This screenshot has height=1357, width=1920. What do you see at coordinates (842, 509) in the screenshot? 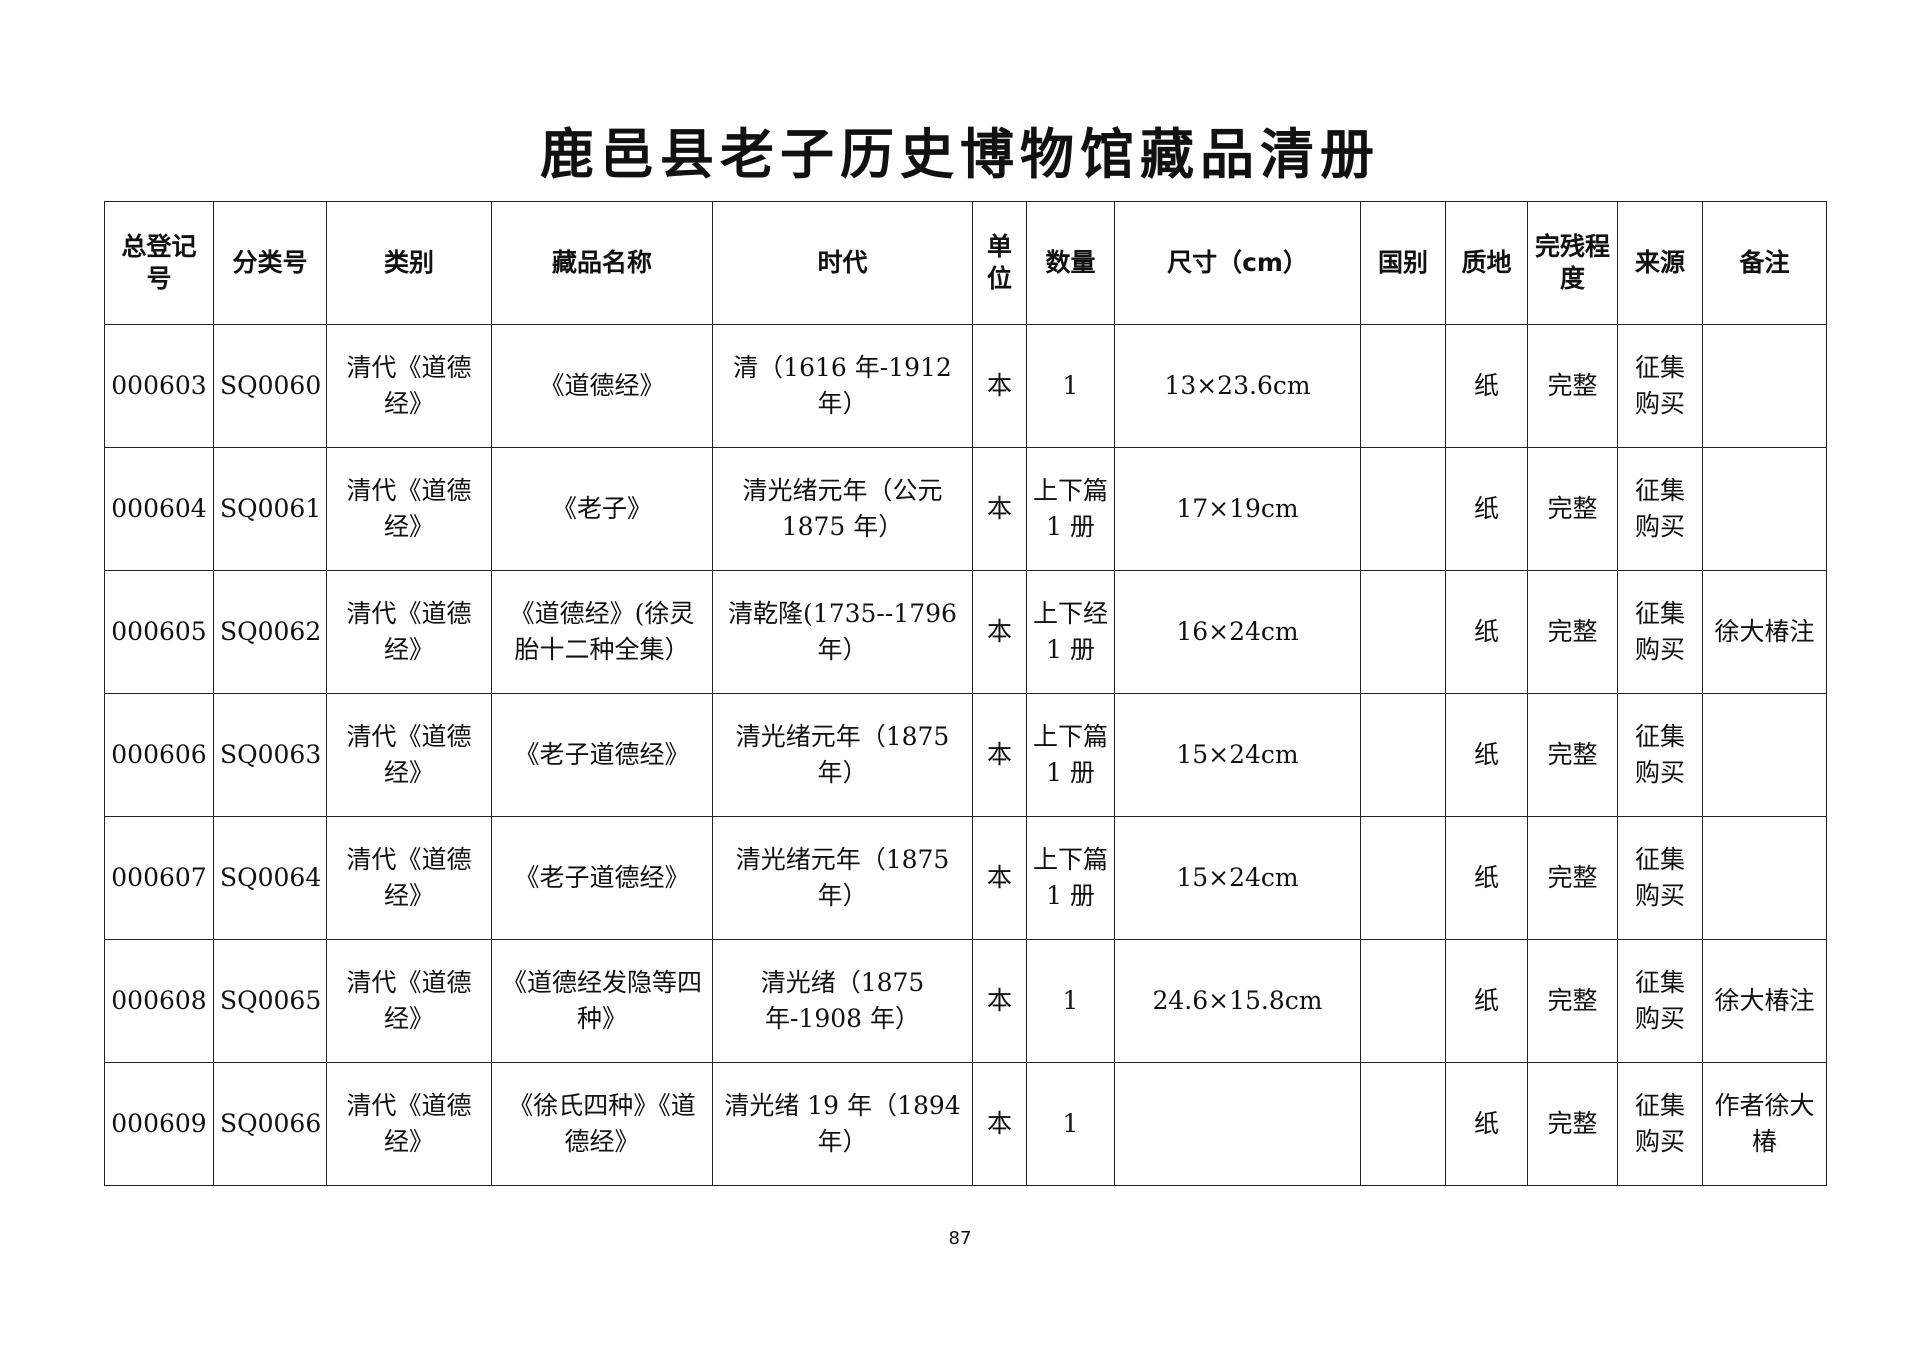
I see `cell-era: 清光绪元年（公元 1875 年）` at bounding box center [842, 509].